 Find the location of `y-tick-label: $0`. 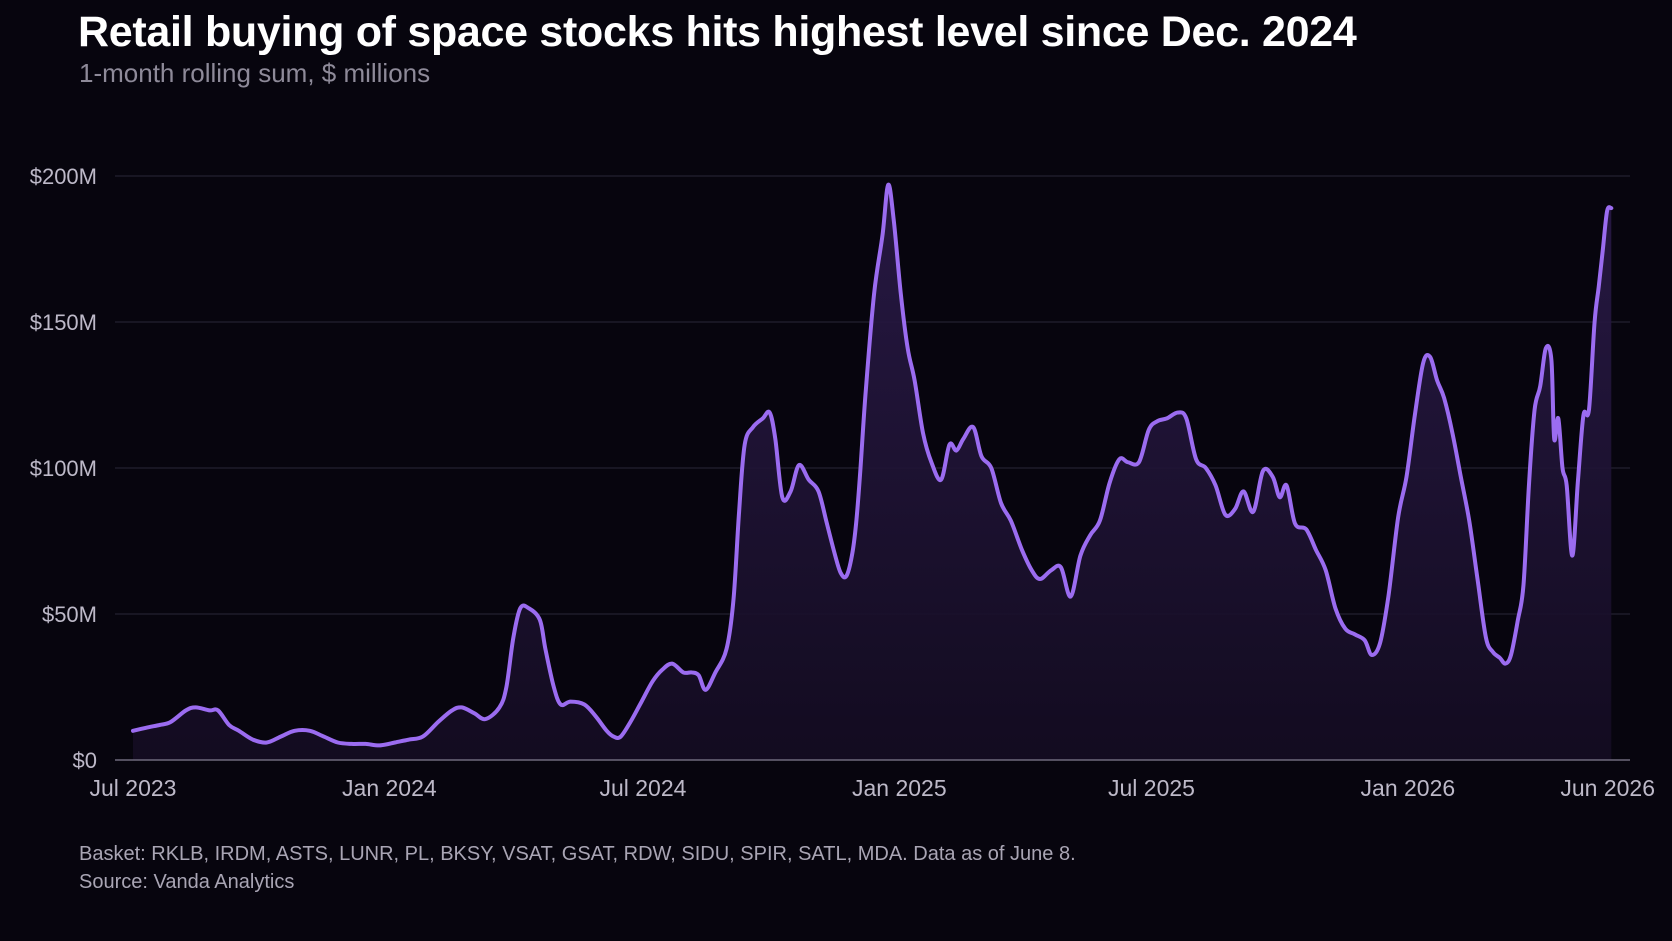

y-tick-label: $0 is located at coordinates (85, 760).